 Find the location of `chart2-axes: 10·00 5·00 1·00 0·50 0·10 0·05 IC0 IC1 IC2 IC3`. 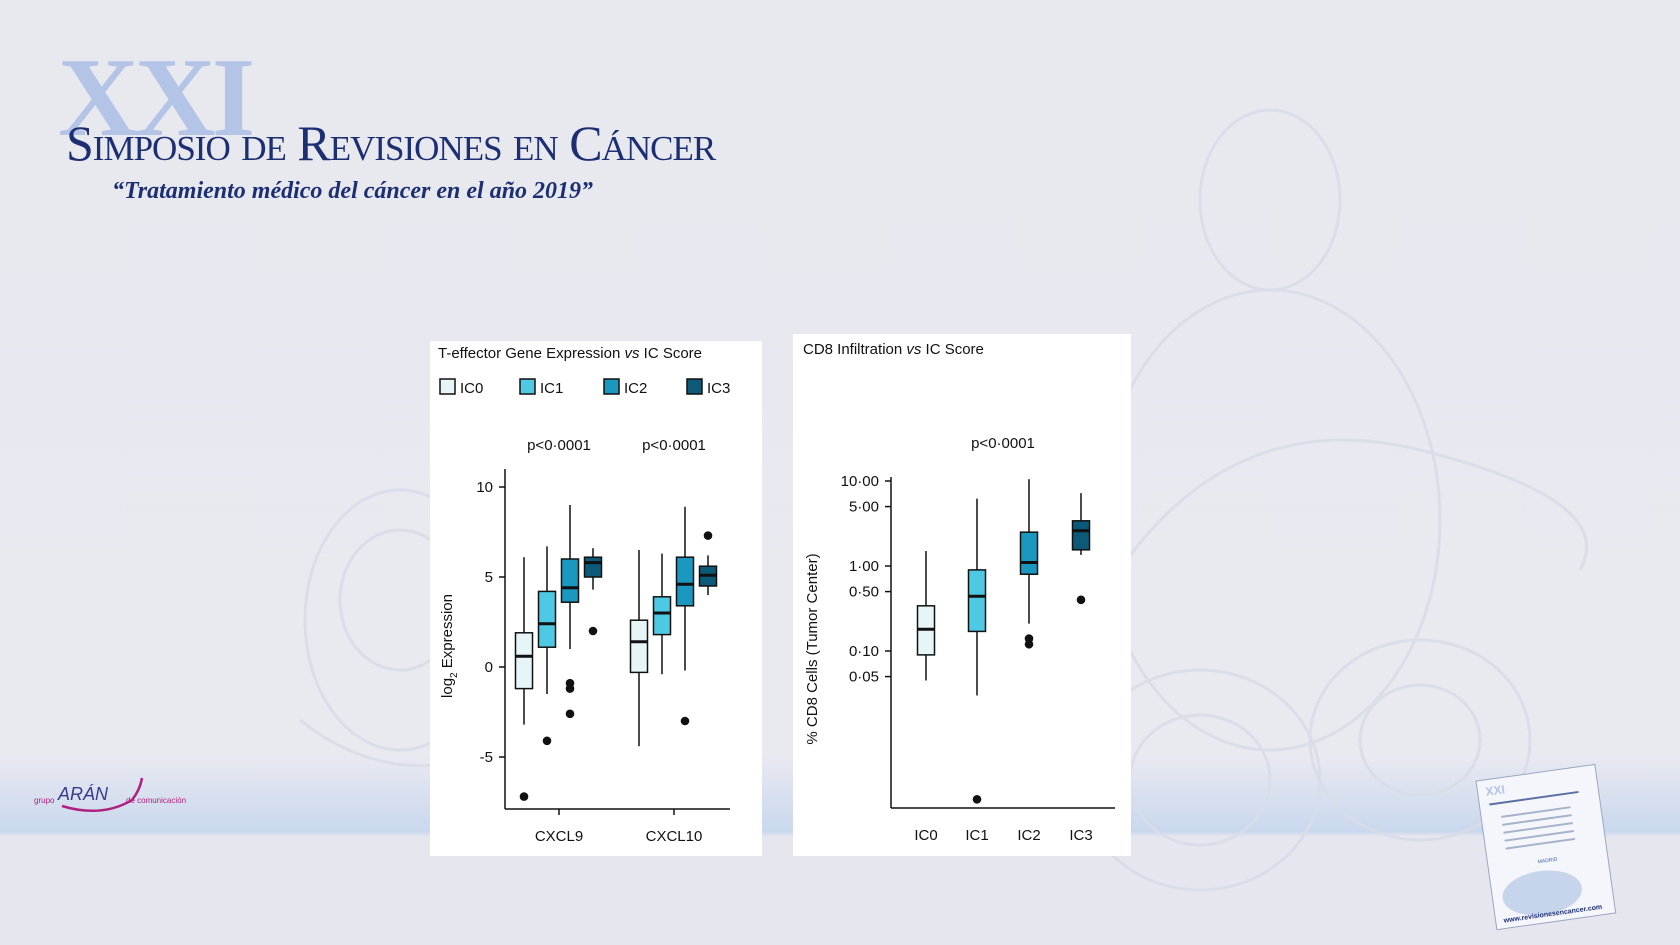

chart2-axes: 10·00 5·00 1·00 0·50 0·10 0·05 IC0 IC1 IC2 IC3 is located at coordinates (978, 658).